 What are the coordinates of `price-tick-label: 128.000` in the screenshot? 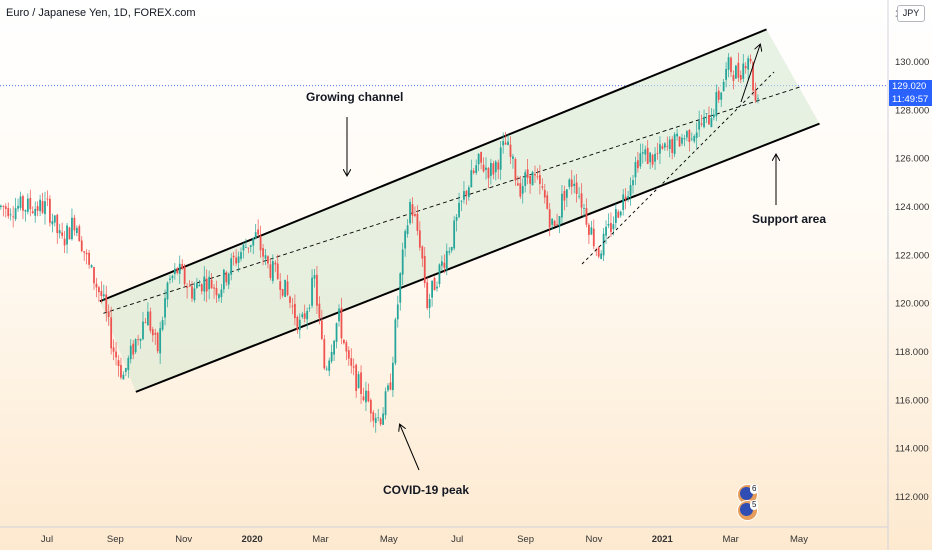 It's located at (912, 110).